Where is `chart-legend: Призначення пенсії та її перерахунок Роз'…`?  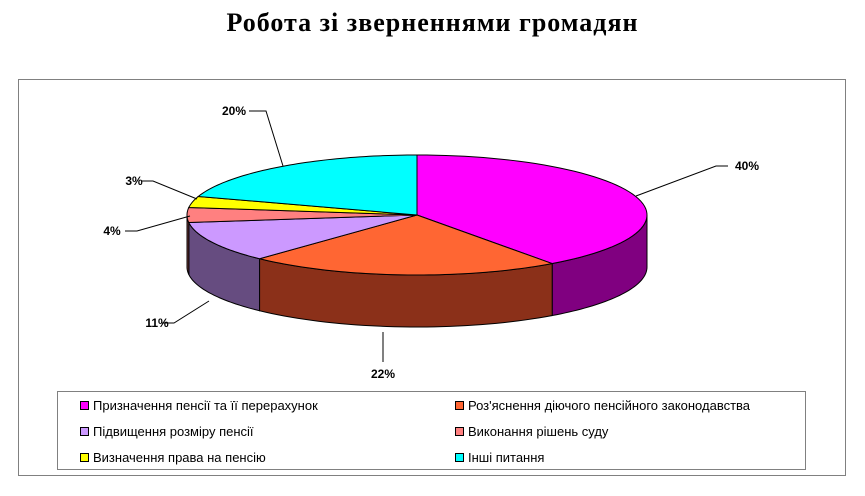 chart-legend: Призначення пенсії та її перерахунок Роз'… is located at coordinates (431, 430).